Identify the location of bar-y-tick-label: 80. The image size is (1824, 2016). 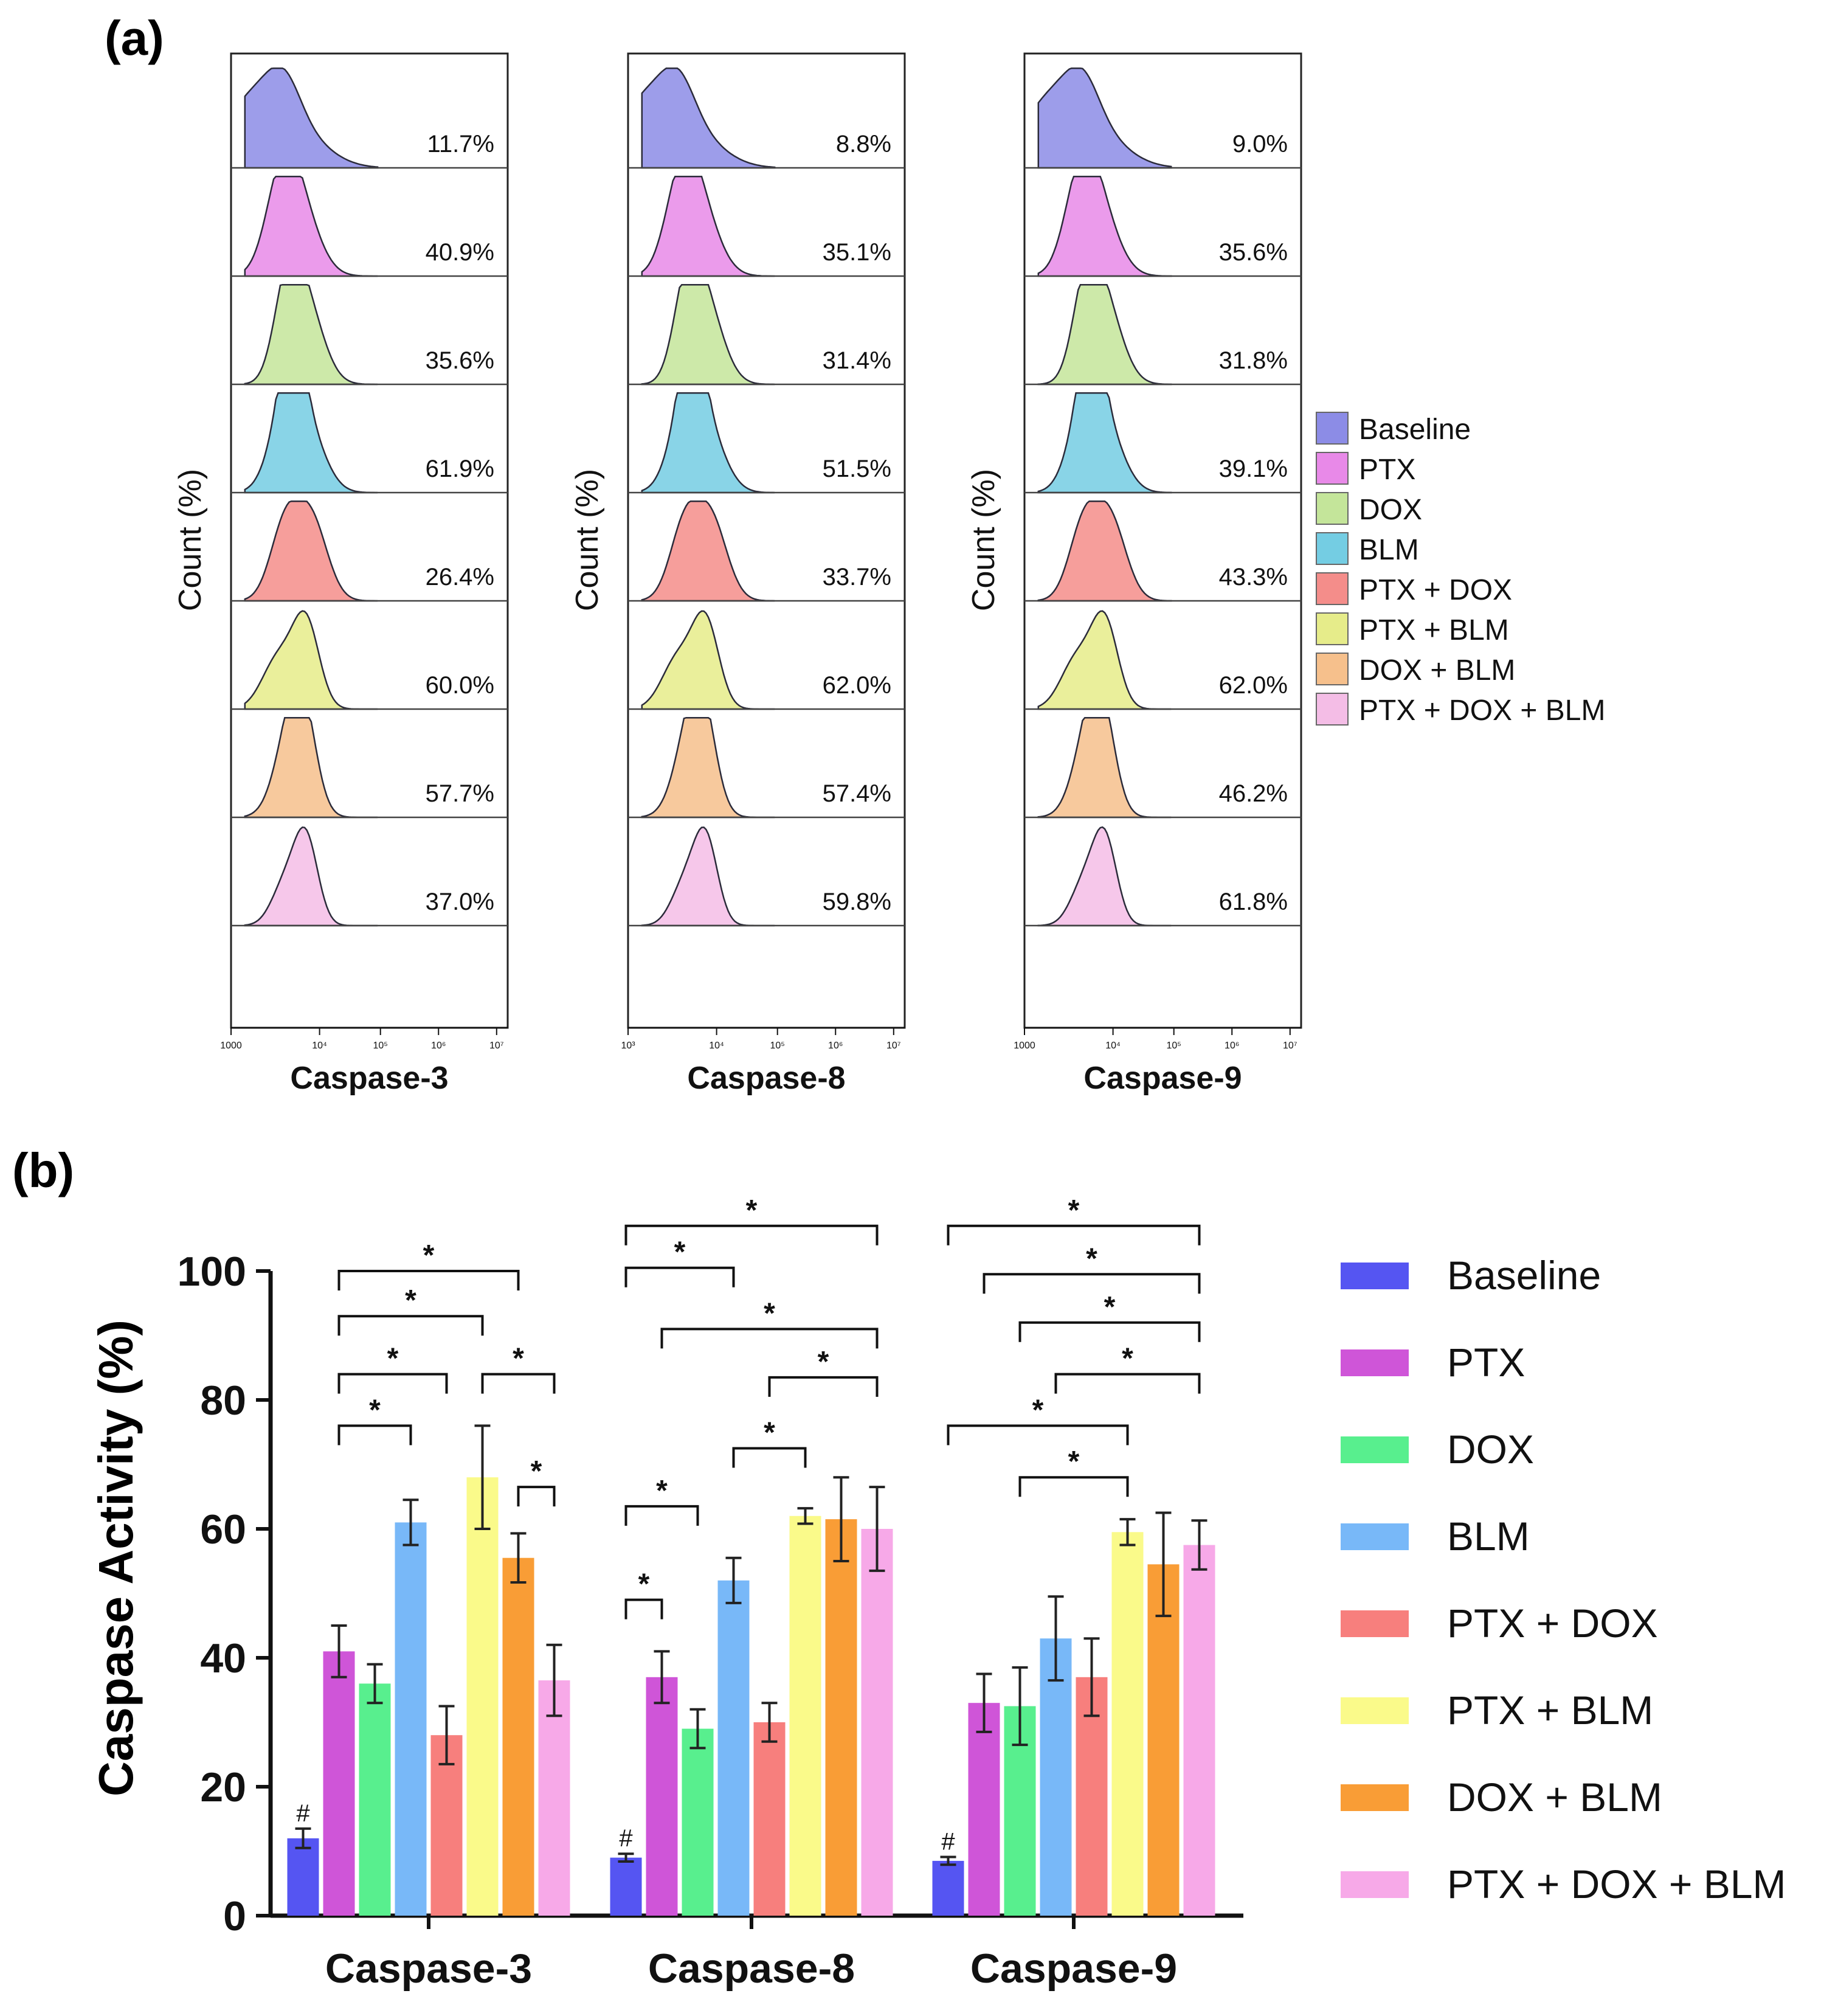
(223, 1400).